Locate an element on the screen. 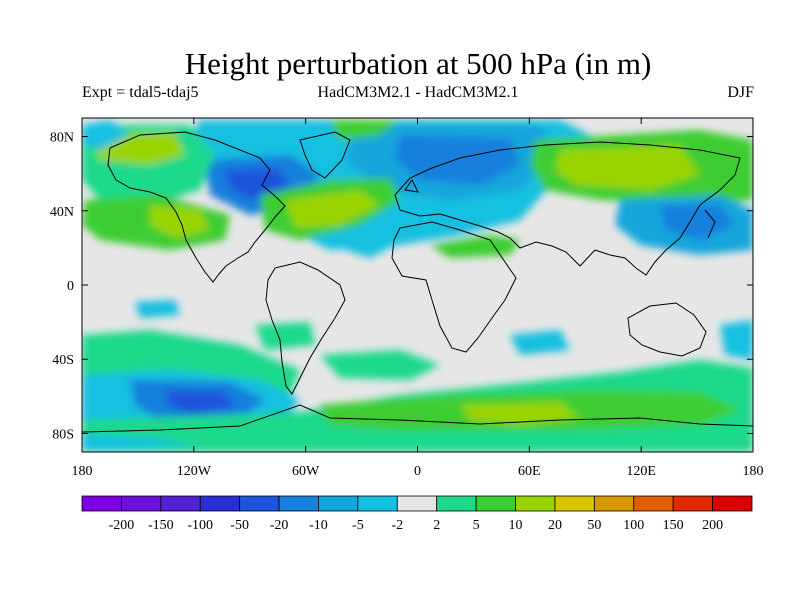 The width and height of the screenshot is (800, 600). region-negative-south-atl is located at coordinates (736, 340).